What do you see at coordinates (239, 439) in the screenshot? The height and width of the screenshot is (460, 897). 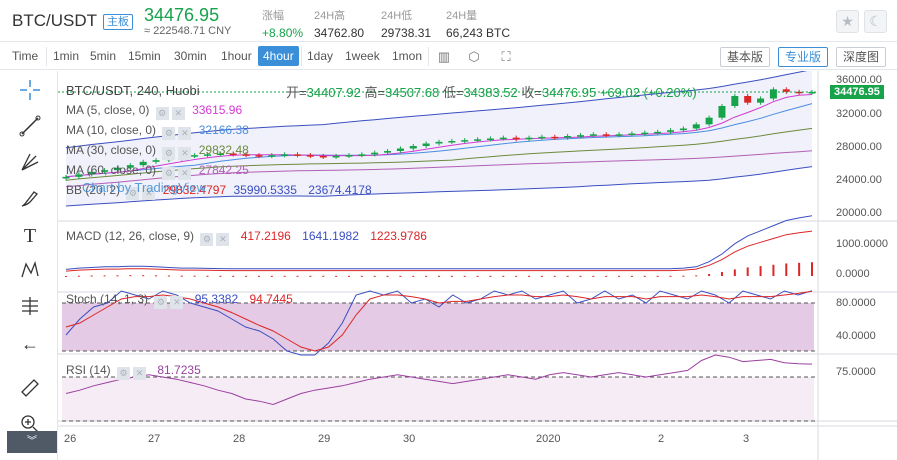 I see `x-tick: 28` at bounding box center [239, 439].